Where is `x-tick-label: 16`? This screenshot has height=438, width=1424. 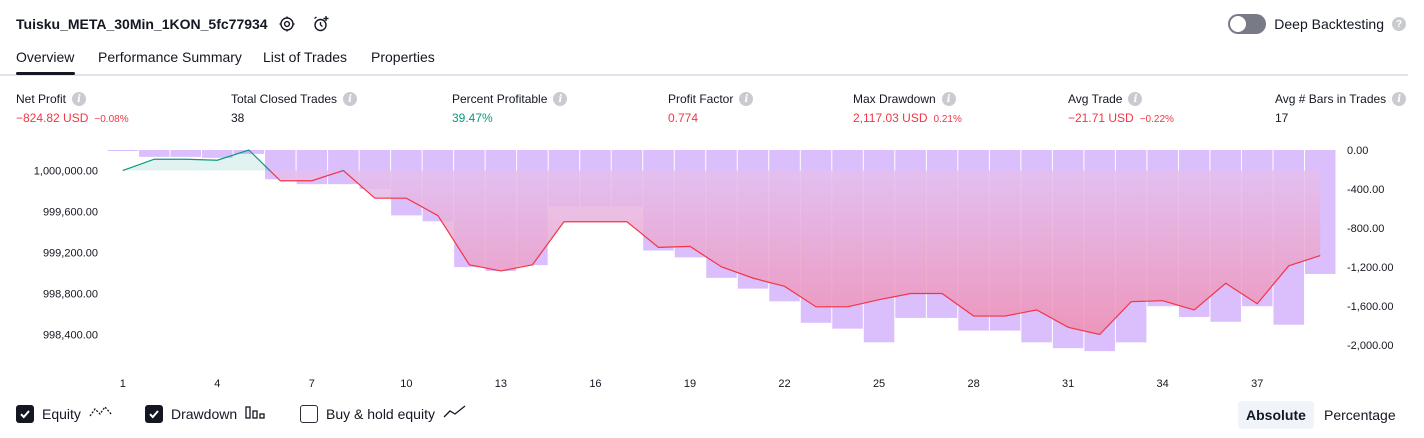
x-tick-label: 16 is located at coordinates (595, 384).